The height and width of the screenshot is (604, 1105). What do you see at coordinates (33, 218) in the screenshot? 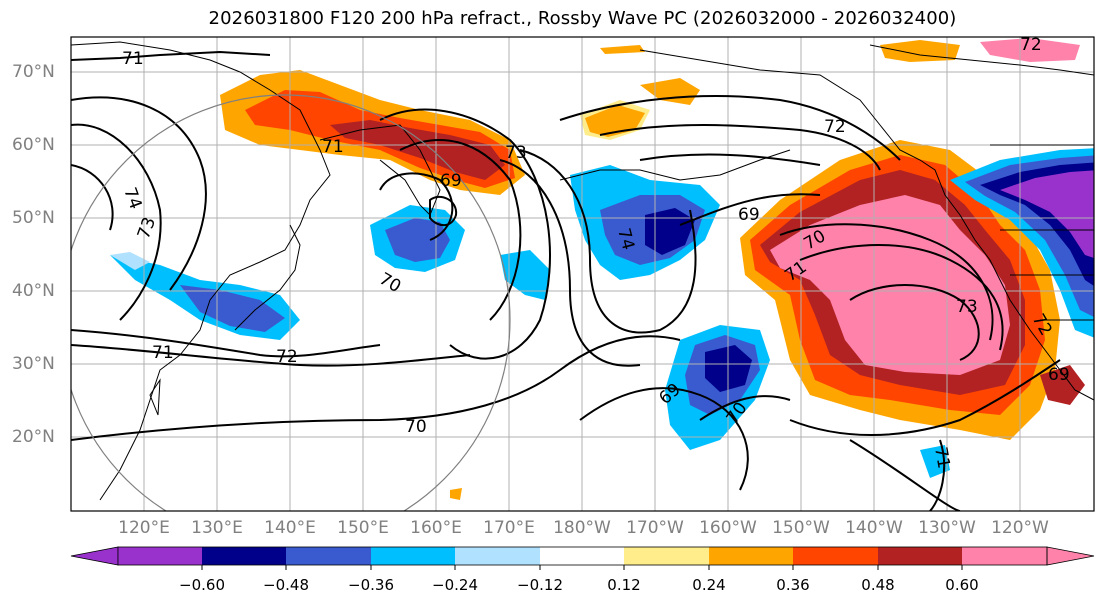
I see `lat-label: 50°N` at bounding box center [33, 218].